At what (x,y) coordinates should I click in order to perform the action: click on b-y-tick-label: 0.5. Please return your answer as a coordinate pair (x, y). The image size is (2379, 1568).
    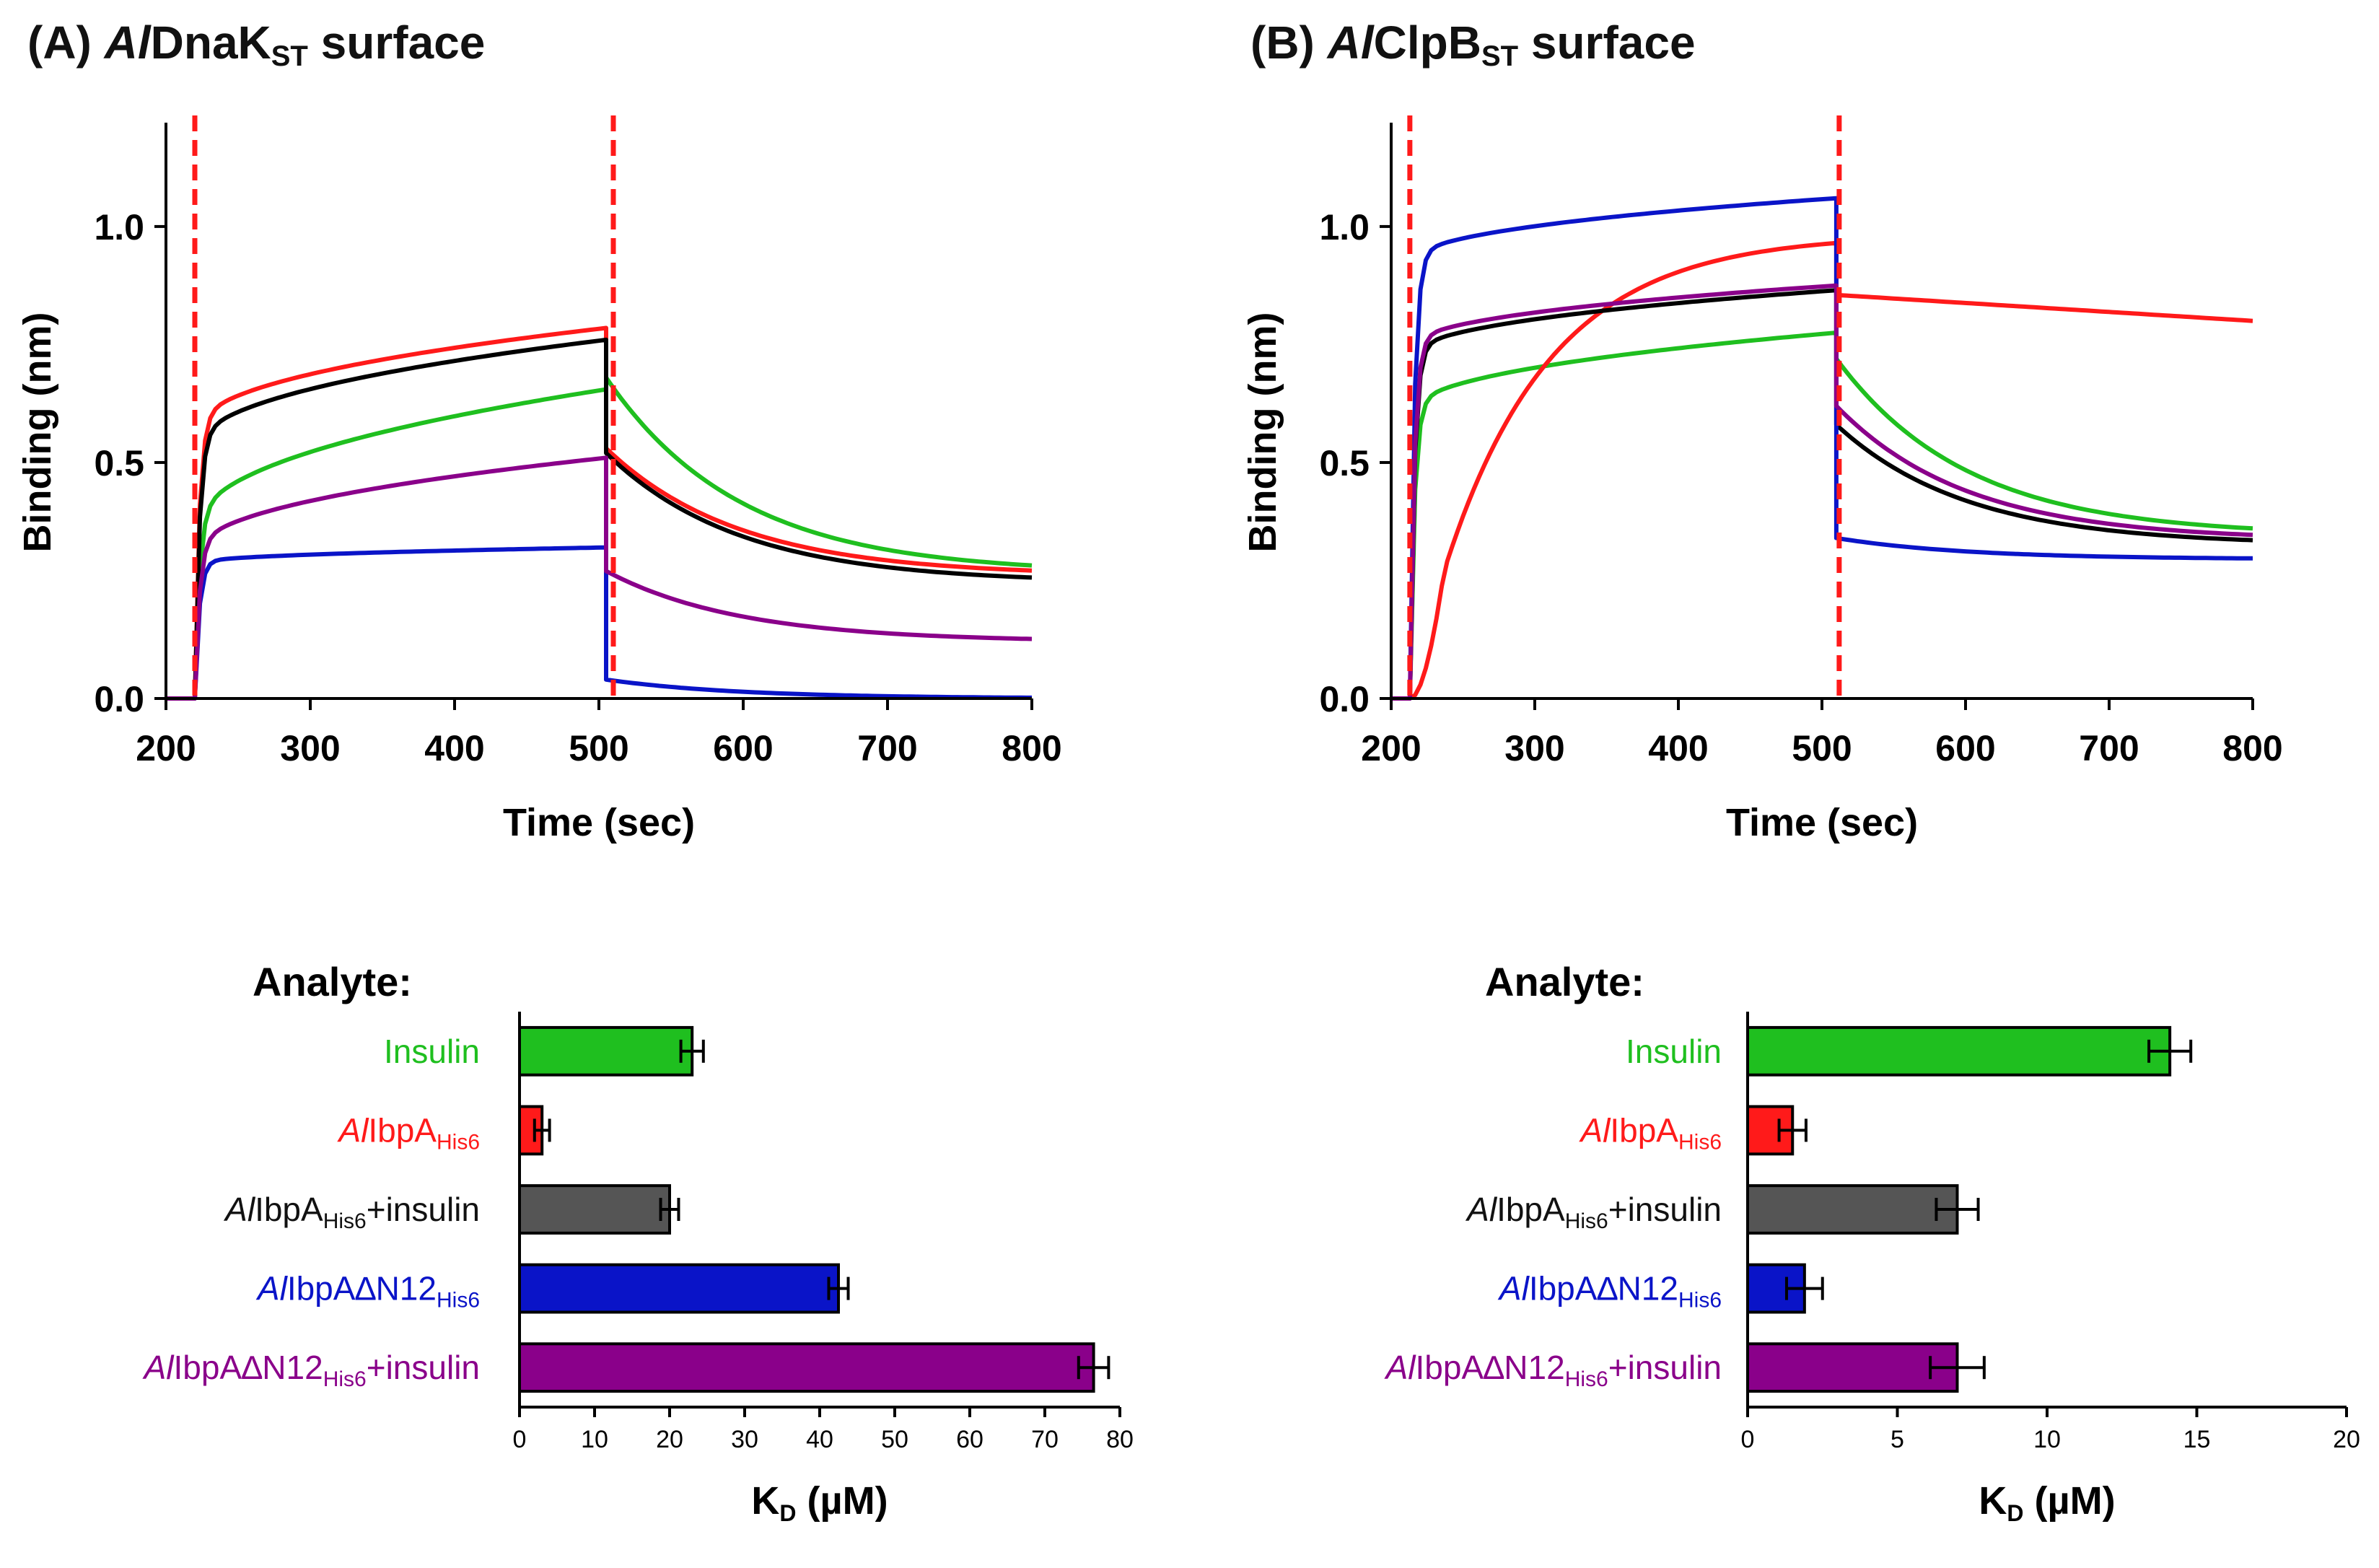
    Looking at the image, I should click on (1344, 463).